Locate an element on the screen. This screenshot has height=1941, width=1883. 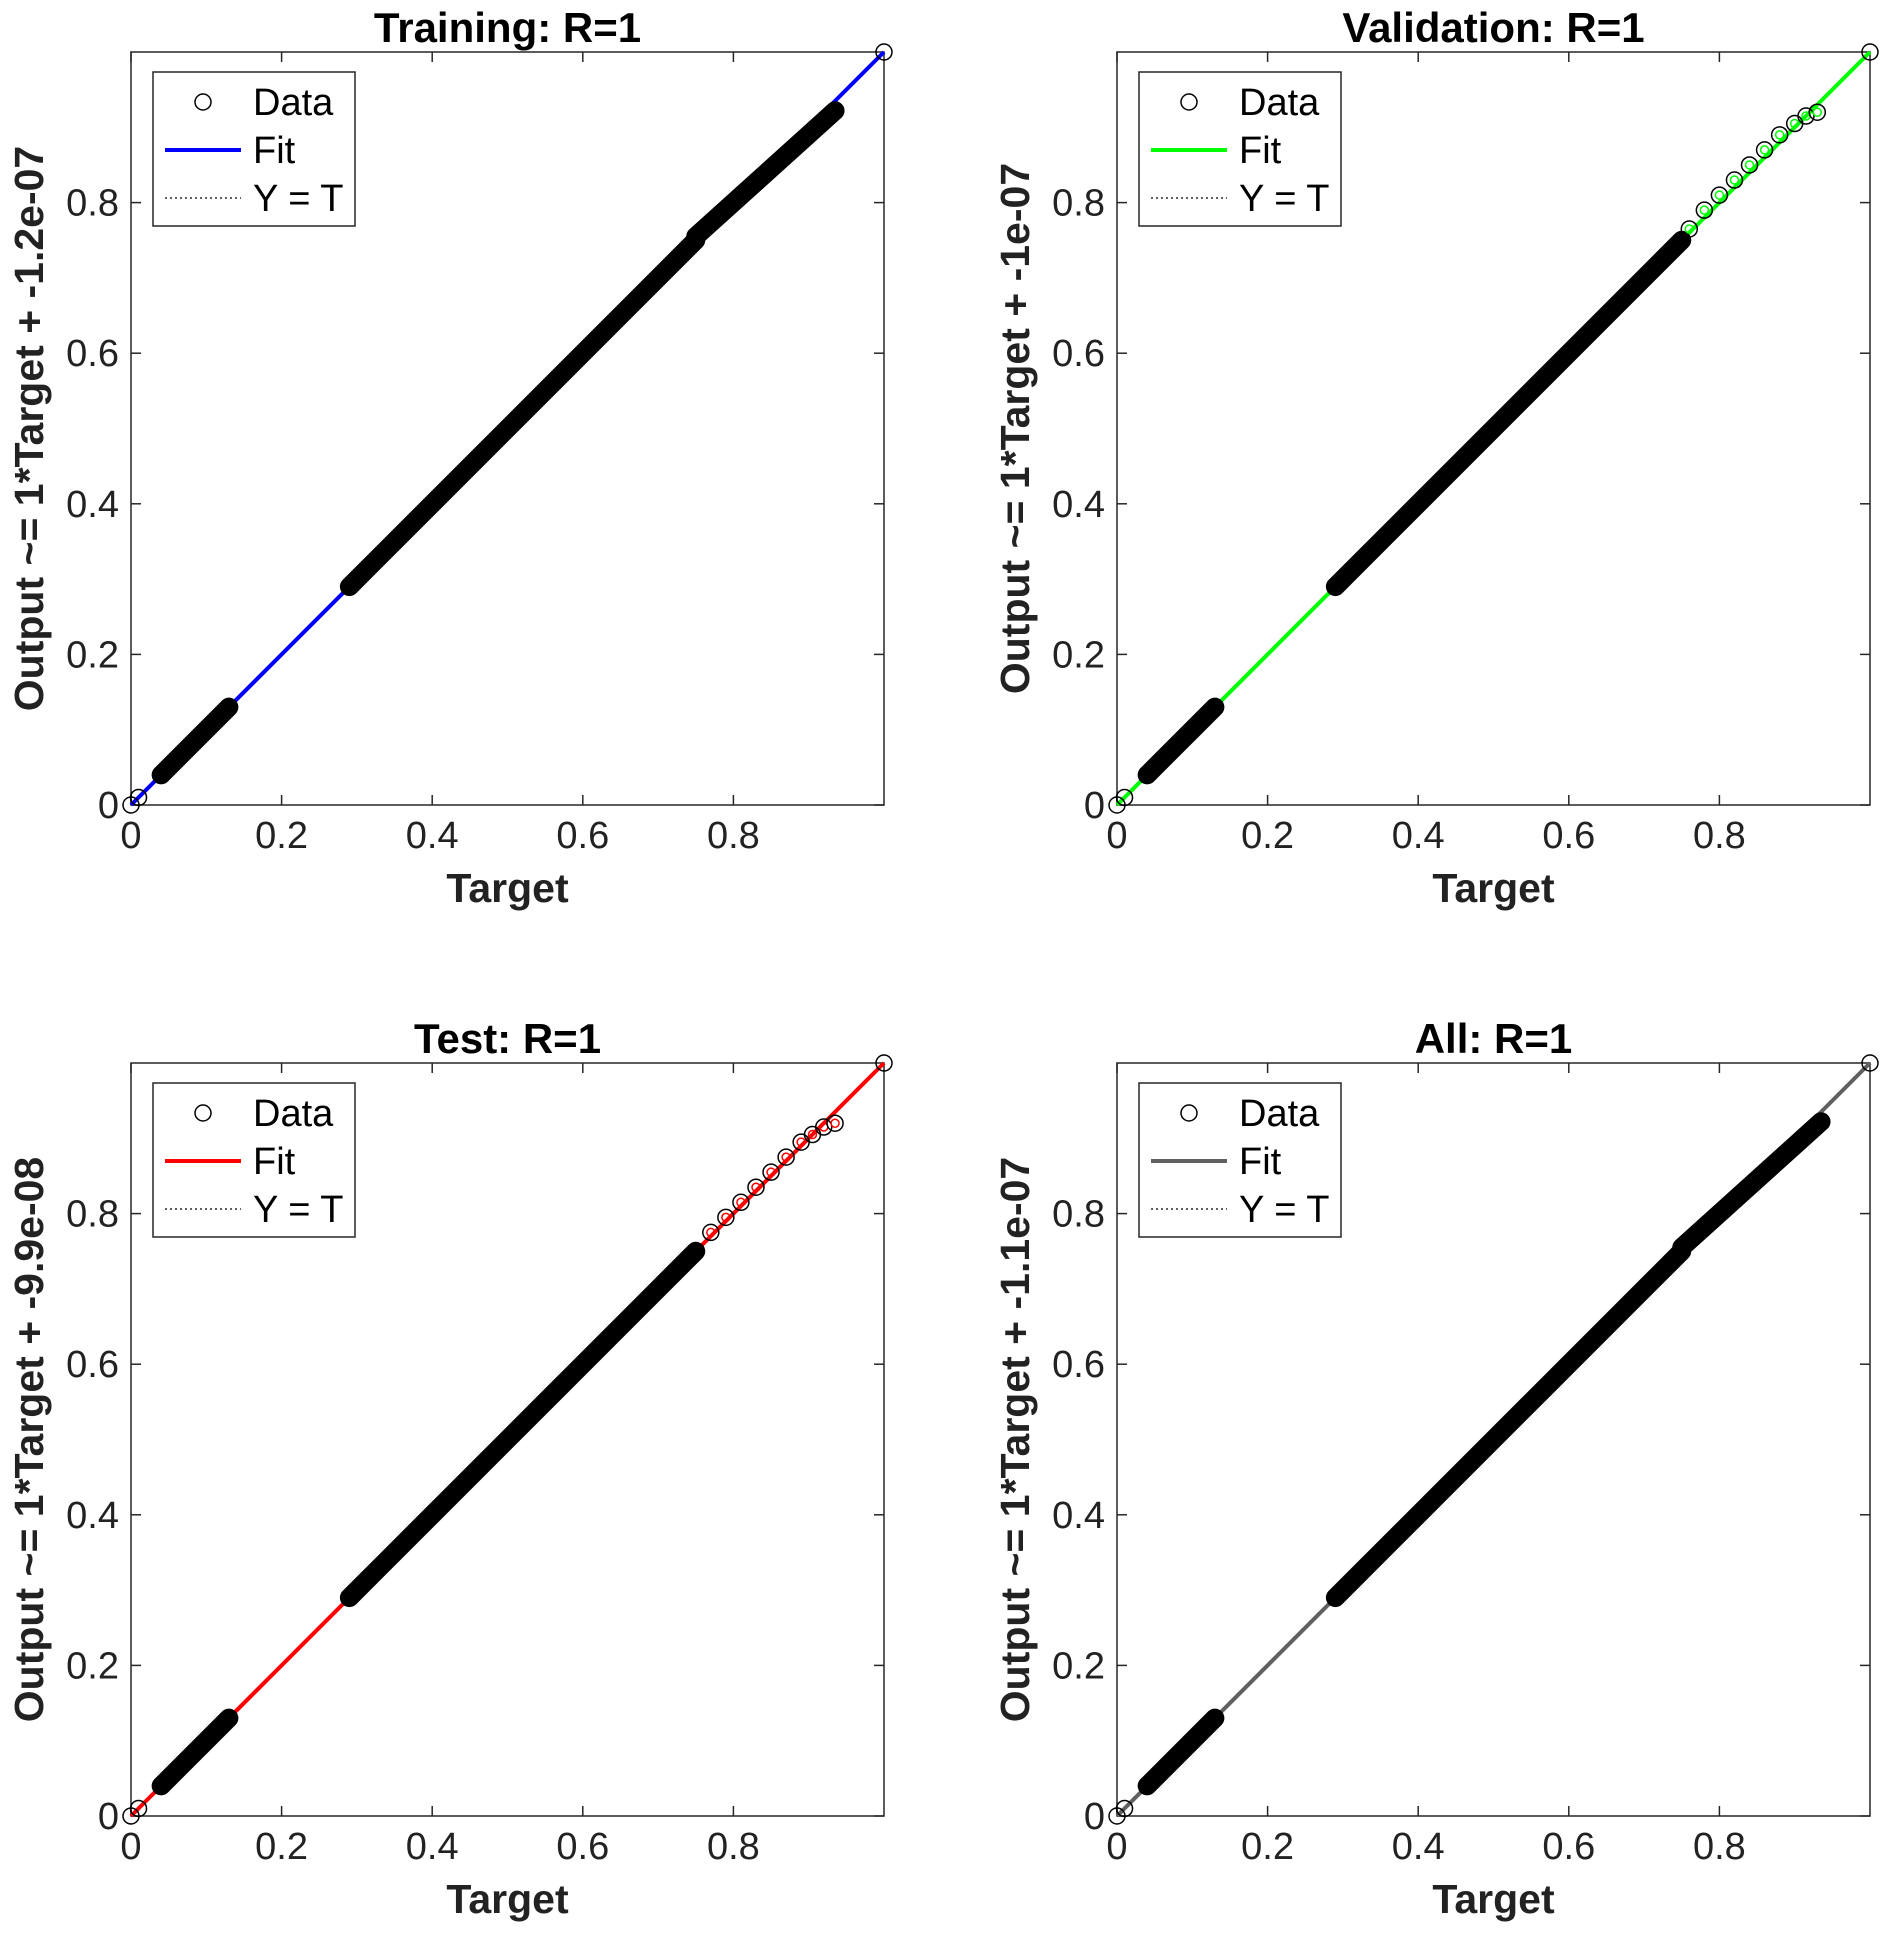
chart-title: Validation: R=1 is located at coordinates (1493, 27).